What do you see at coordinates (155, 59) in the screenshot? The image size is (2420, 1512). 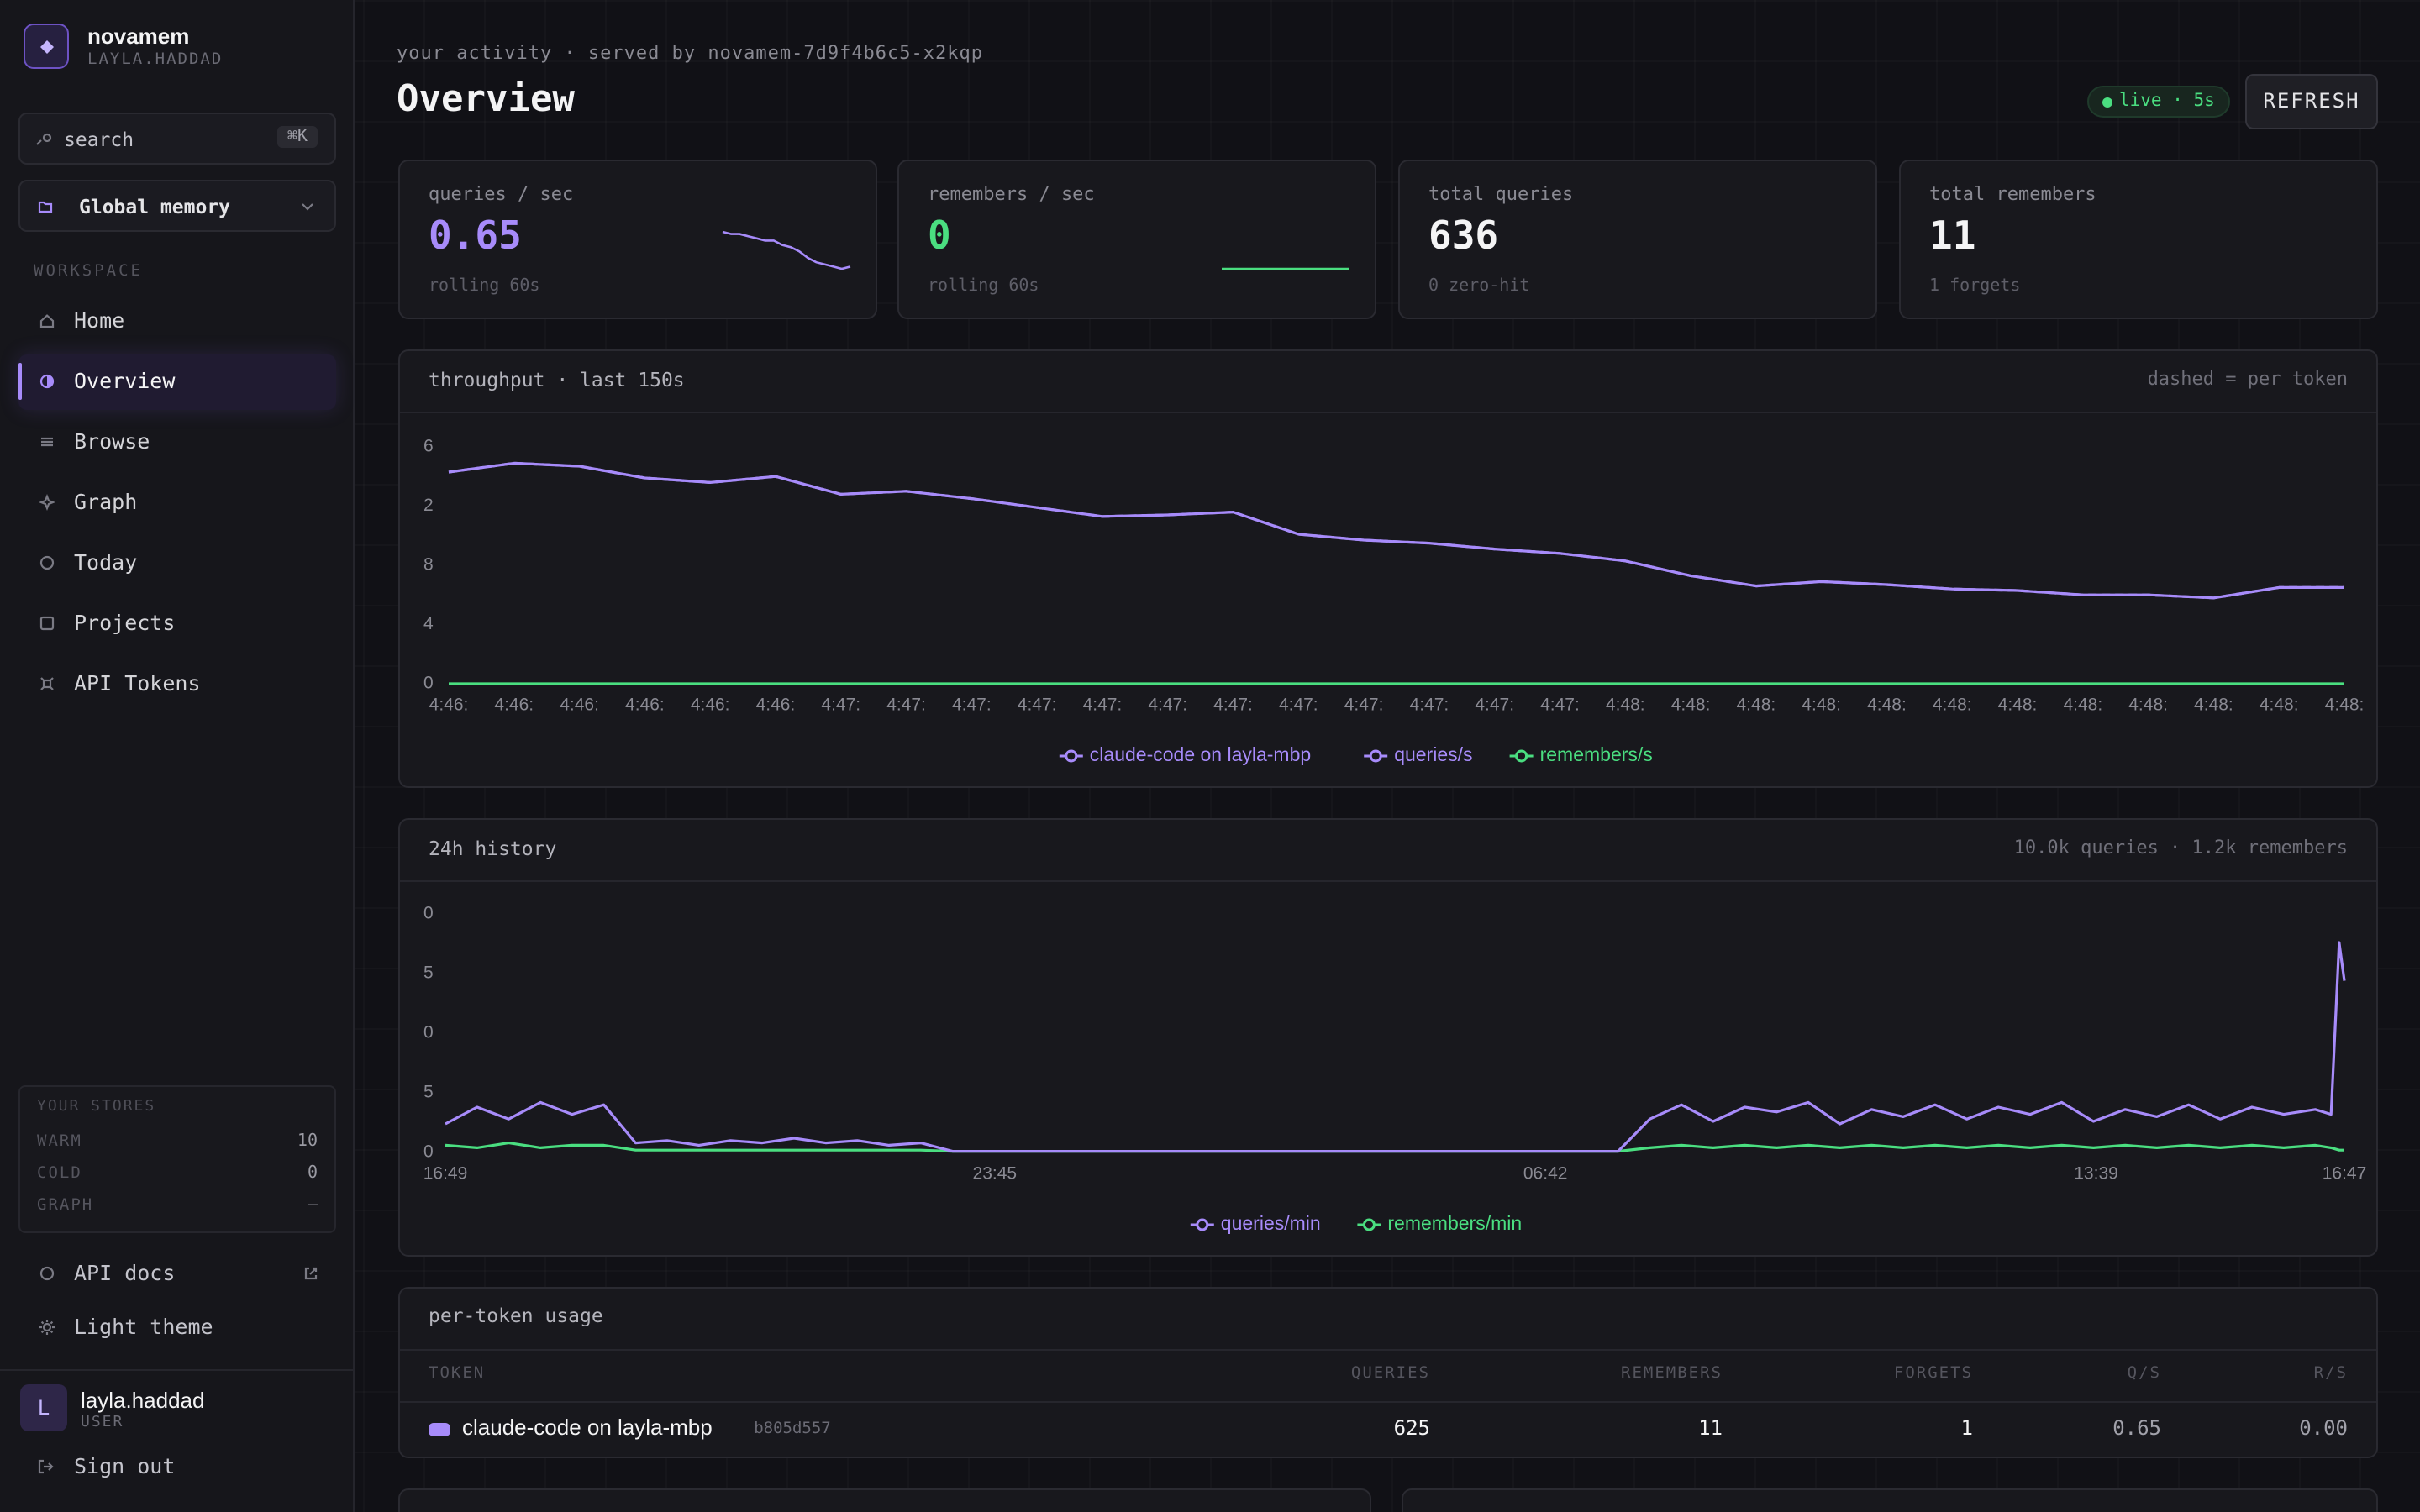 I see `account: LAYLA.HADDAD` at bounding box center [155, 59].